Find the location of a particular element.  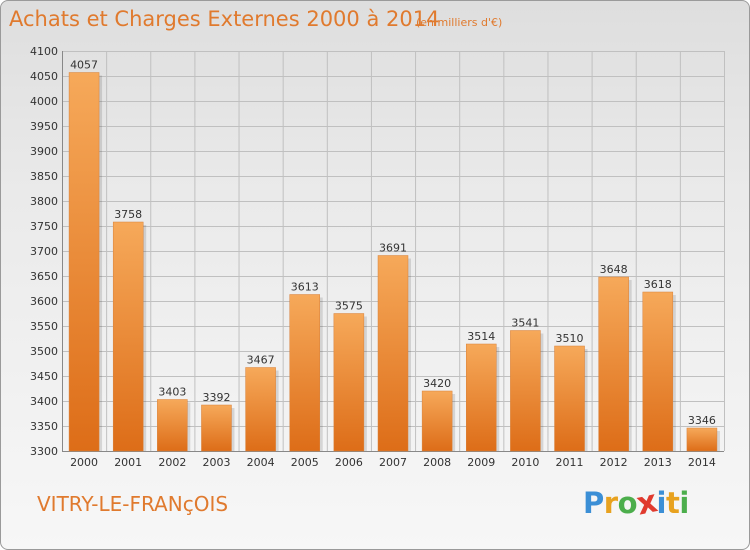

logo-letter: t is located at coordinates (672, 503).